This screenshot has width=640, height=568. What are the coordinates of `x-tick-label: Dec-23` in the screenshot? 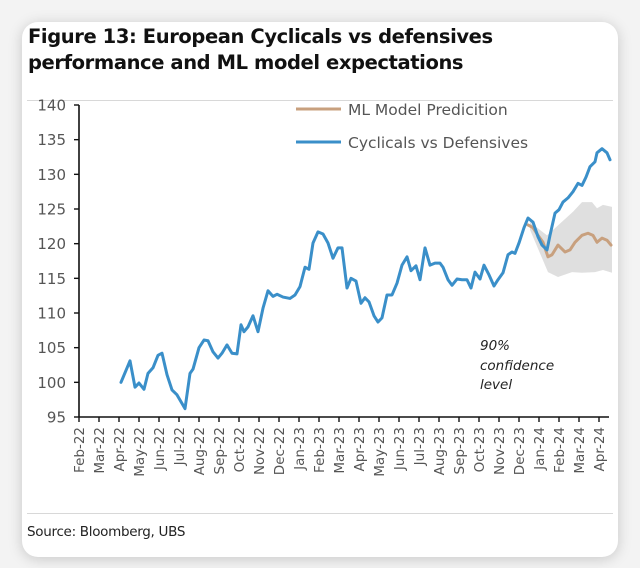 It's located at (520, 451).